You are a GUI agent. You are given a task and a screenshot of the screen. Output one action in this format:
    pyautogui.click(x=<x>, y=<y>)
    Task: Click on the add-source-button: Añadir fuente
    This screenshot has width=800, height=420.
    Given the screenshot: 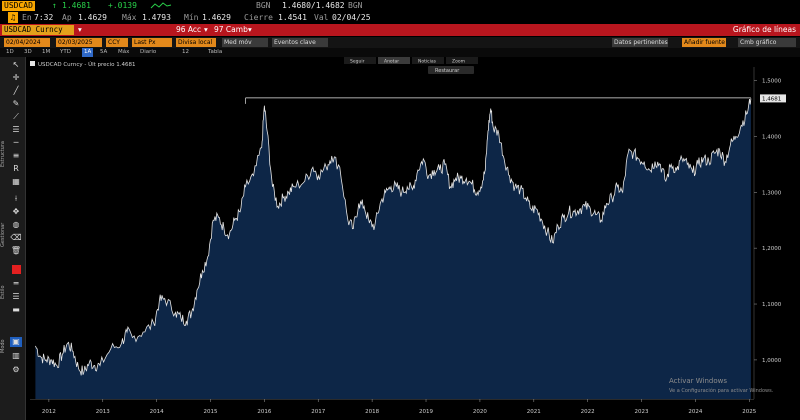 What is the action you would take?
    pyautogui.click(x=704, y=42)
    